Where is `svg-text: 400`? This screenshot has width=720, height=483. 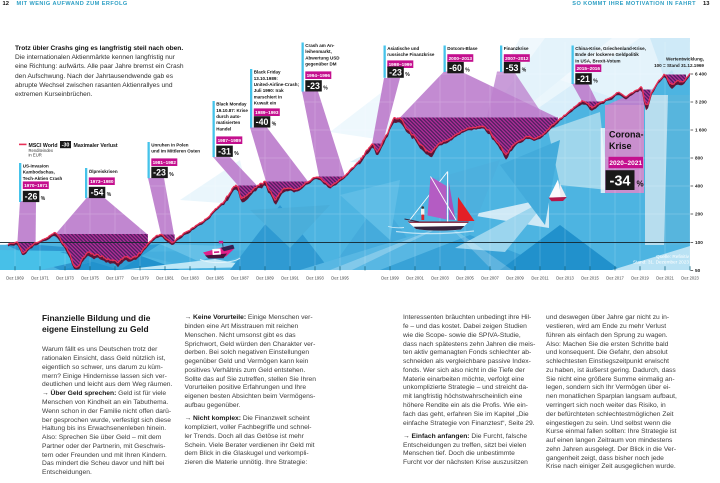 svg-text: 400 is located at coordinates (699, 186).